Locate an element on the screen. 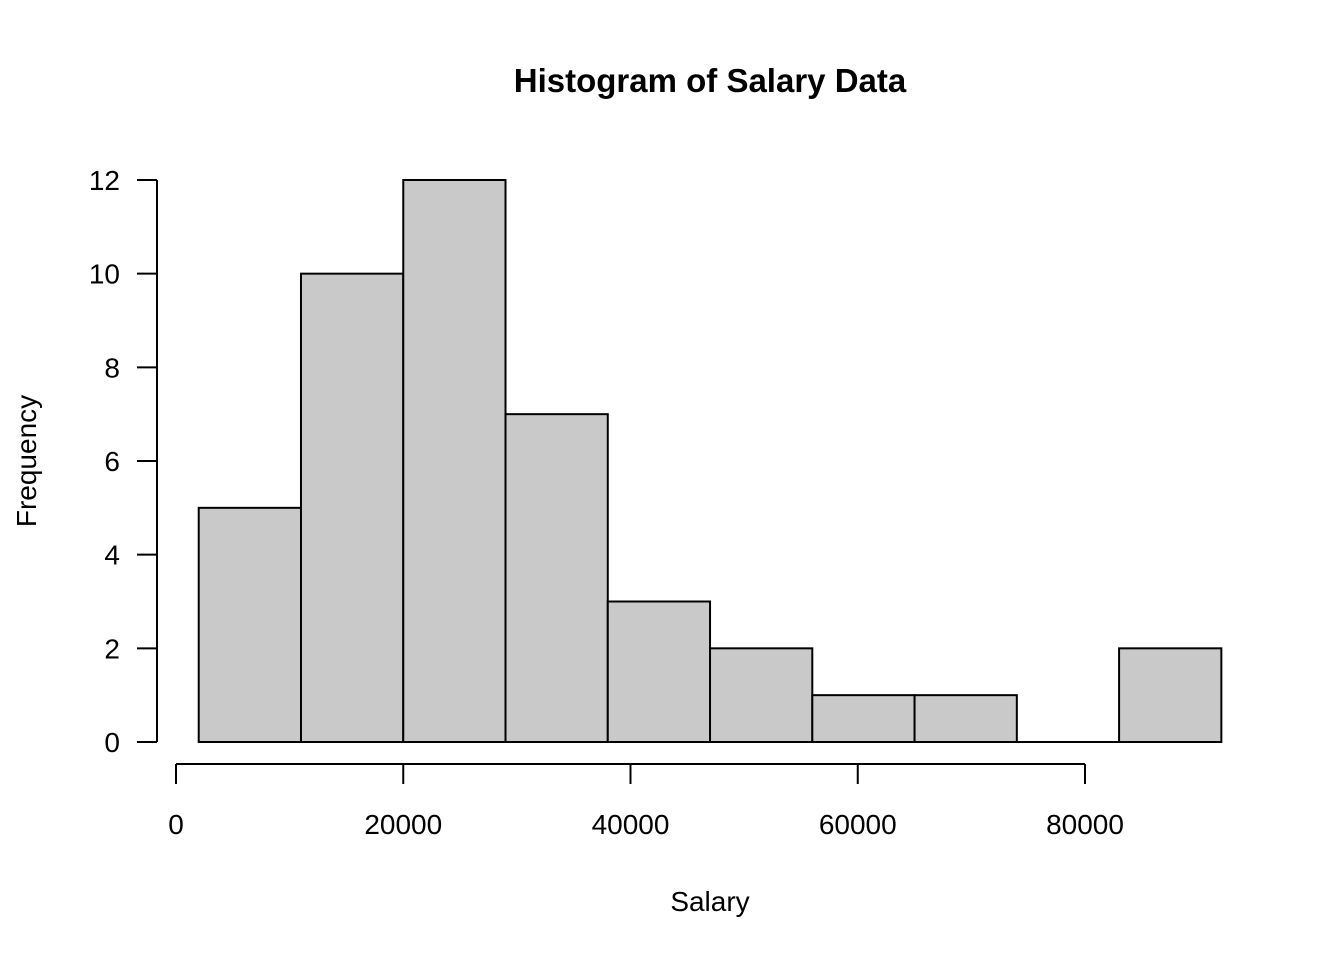  x-tick-label: 60000 is located at coordinates (858, 824).